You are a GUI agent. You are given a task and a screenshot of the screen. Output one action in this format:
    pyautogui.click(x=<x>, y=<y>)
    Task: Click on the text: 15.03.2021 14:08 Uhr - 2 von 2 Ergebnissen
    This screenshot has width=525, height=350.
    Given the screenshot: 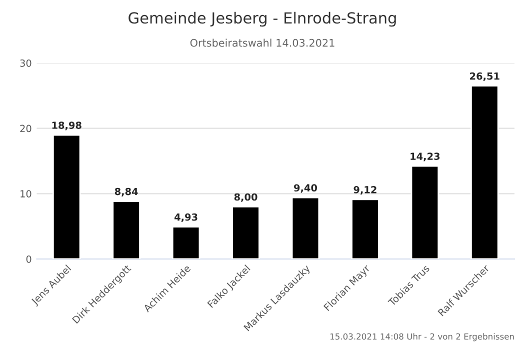 What is the action you would take?
    pyautogui.click(x=422, y=337)
    